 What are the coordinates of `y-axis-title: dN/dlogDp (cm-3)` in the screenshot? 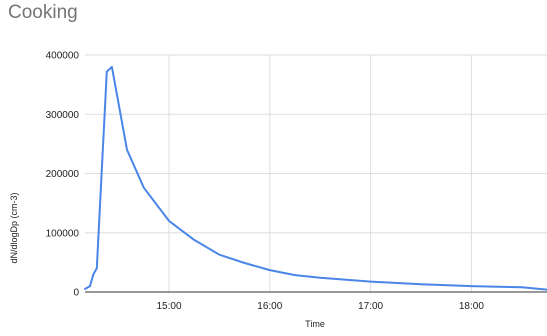 It's located at (14, 227).